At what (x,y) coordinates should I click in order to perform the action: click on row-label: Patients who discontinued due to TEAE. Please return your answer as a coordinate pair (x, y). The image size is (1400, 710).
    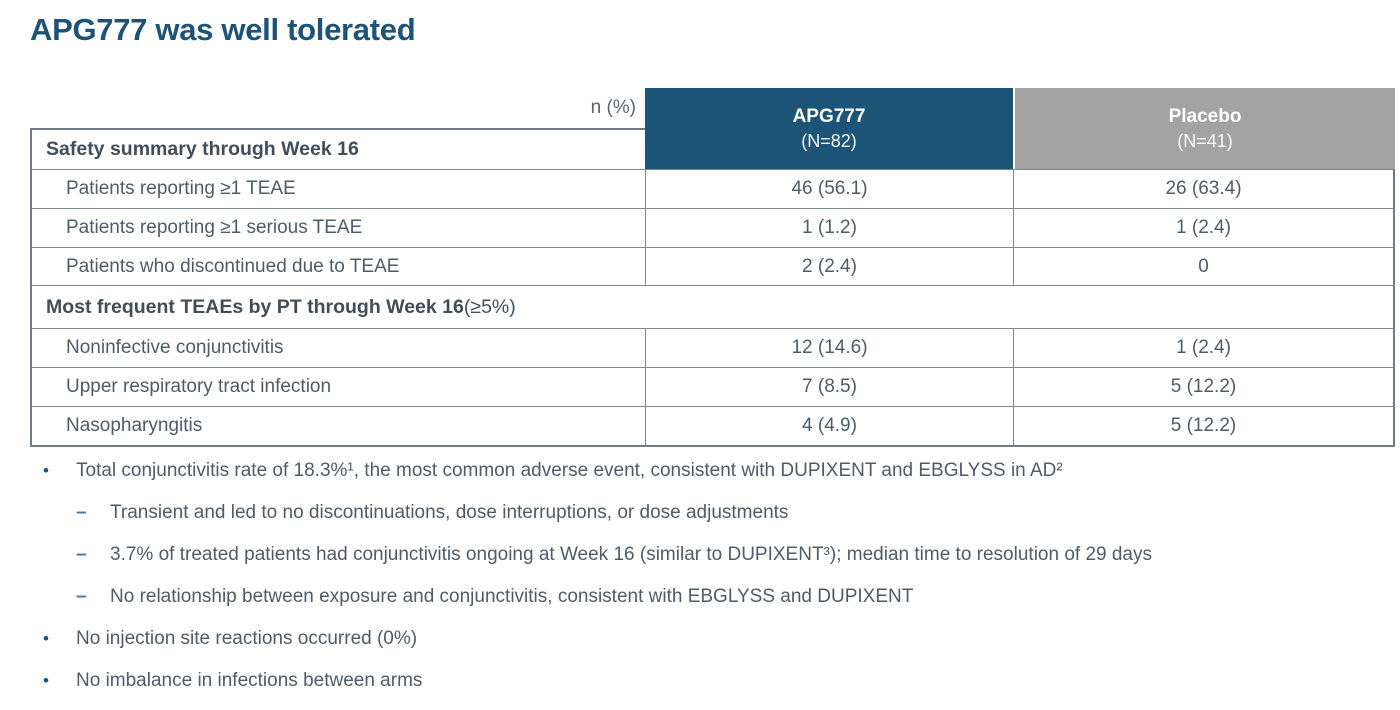
    Looking at the image, I should click on (337, 266).